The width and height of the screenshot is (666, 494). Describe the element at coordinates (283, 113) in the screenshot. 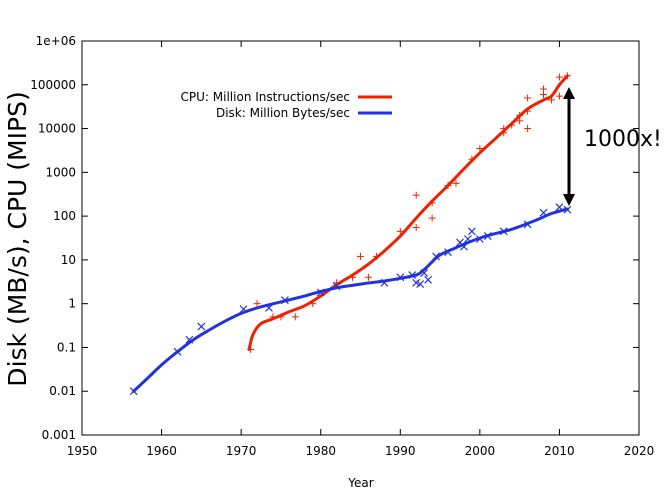

I see `legend-label-disk: Disk: Million Bytes/sec` at that location.